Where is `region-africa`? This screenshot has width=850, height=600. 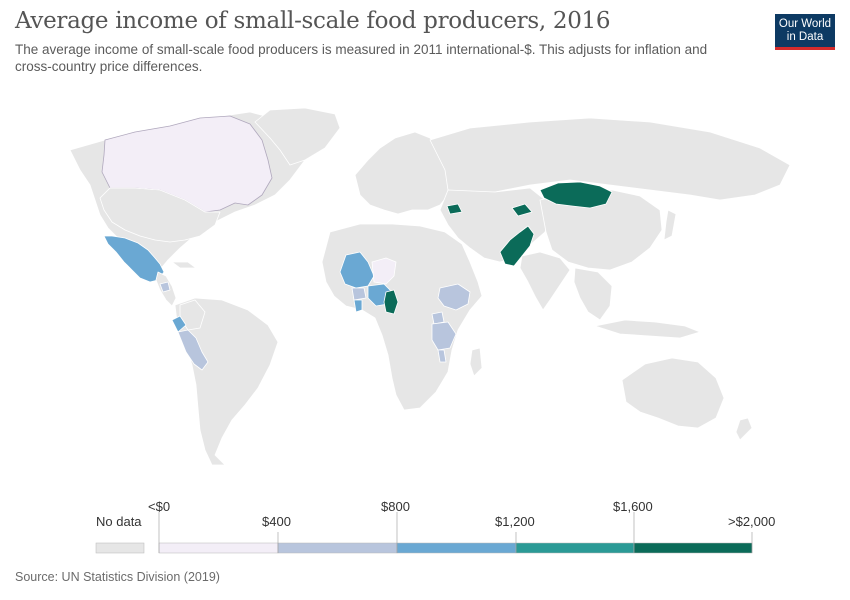
region-africa is located at coordinates (402, 317).